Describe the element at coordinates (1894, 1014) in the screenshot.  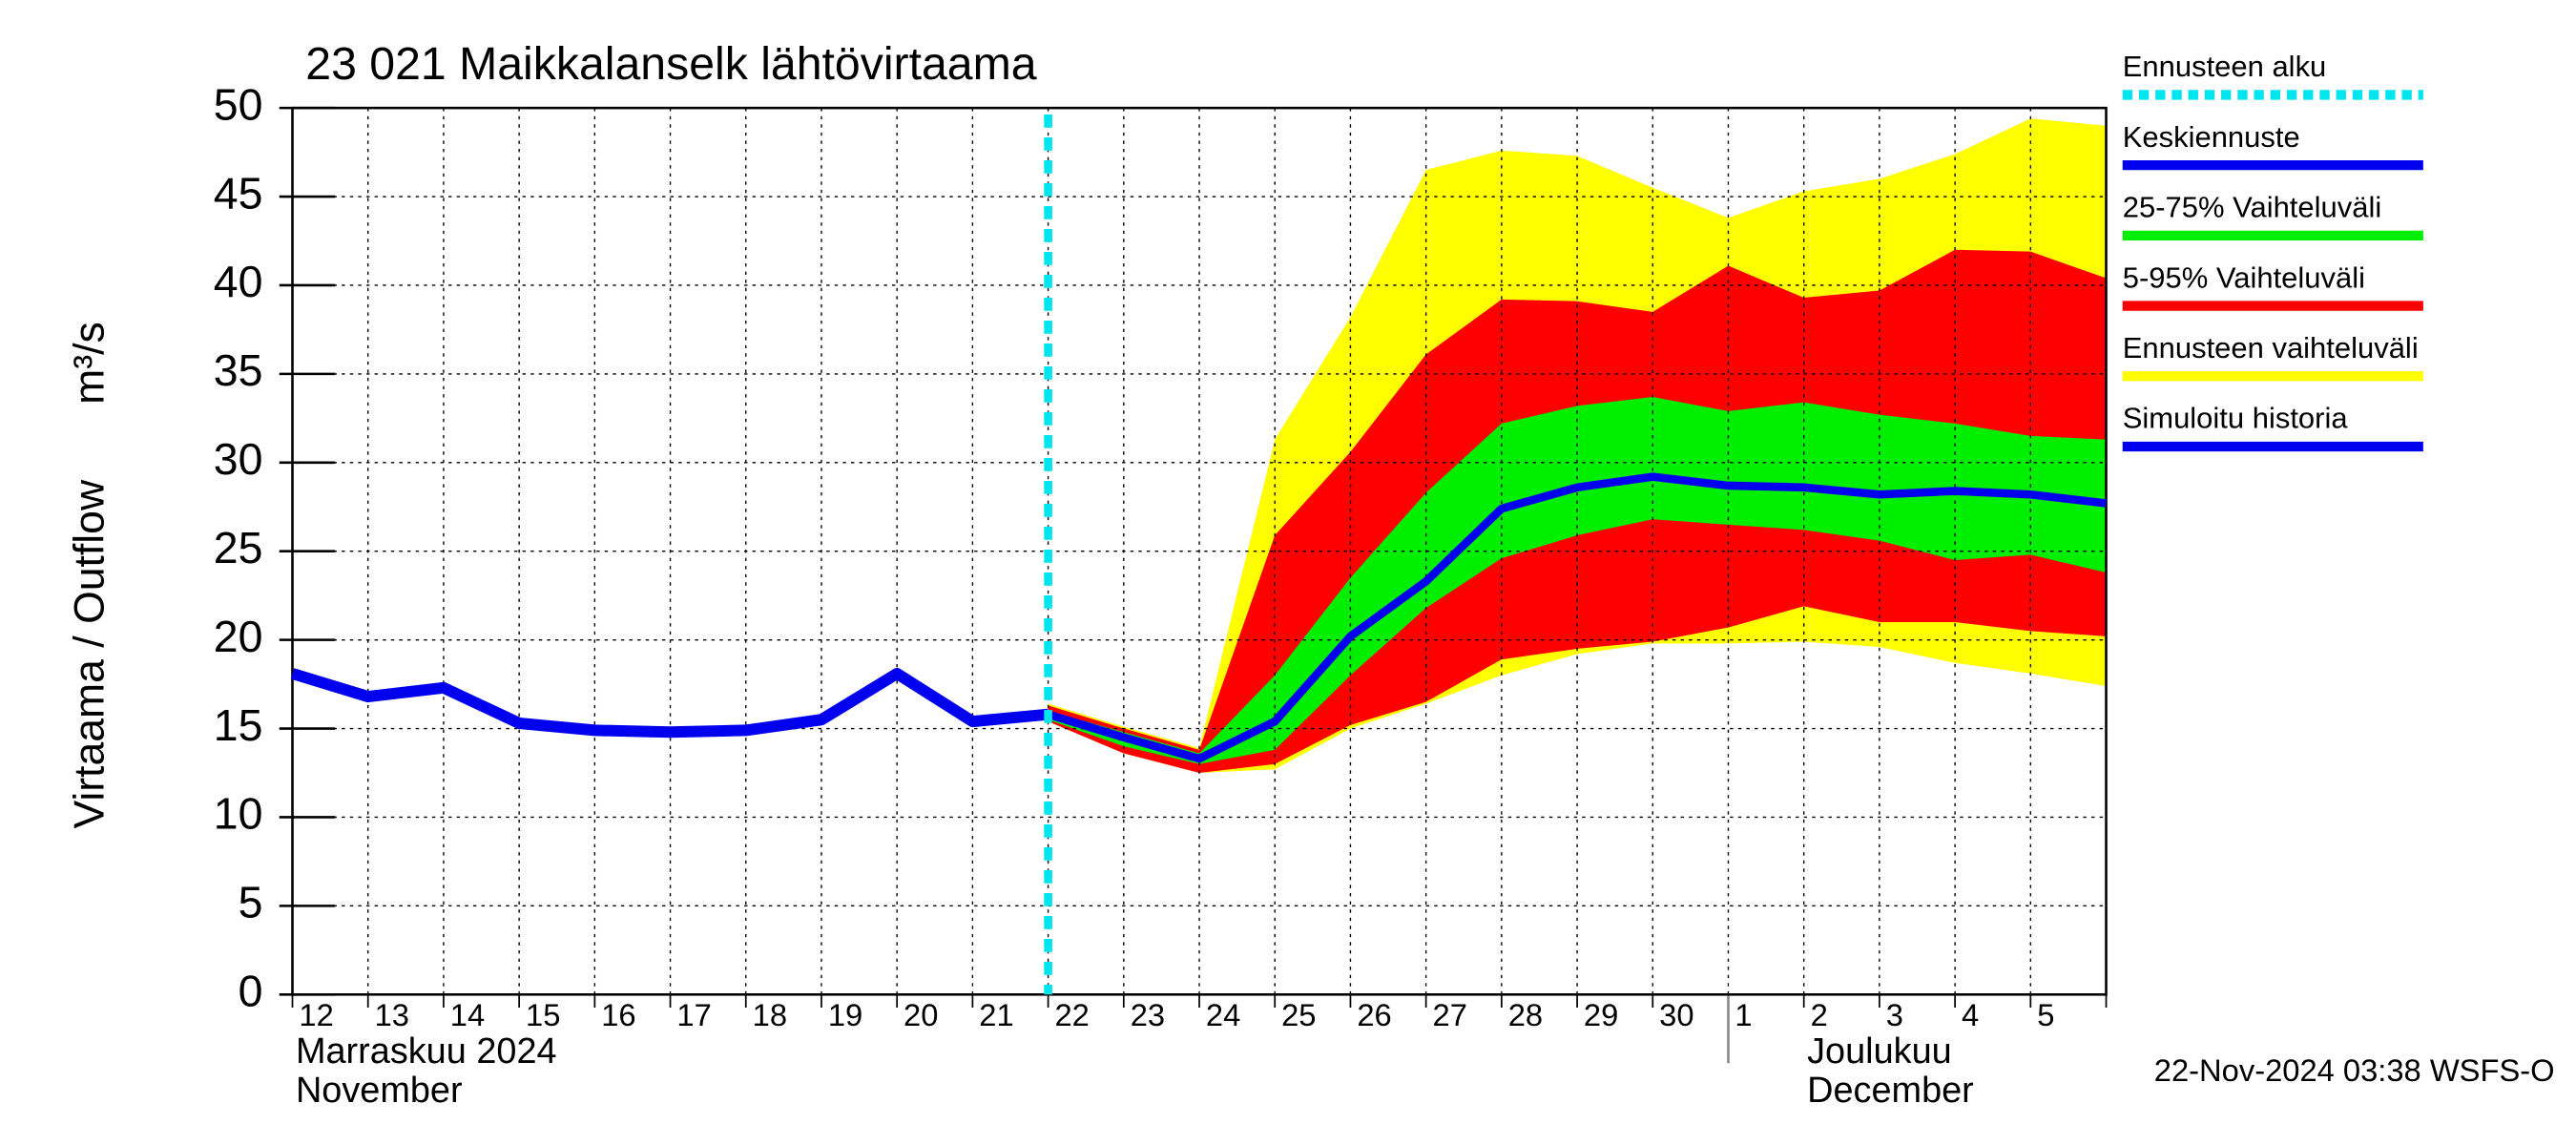
I see `x-tick-label: 3` at that location.